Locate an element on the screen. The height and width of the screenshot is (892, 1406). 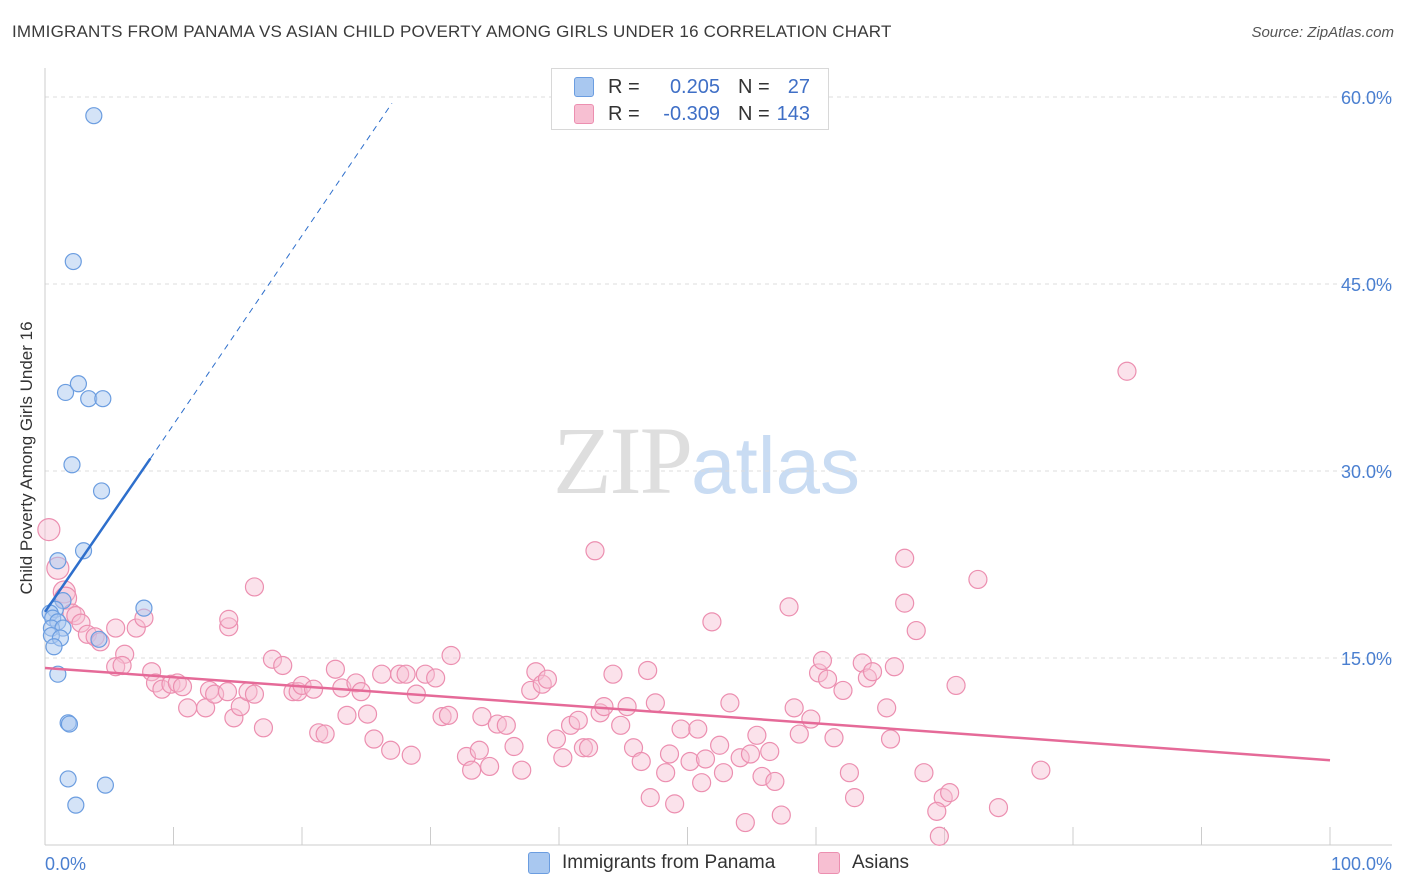
panama-swatch is located at coordinates (584, 87).